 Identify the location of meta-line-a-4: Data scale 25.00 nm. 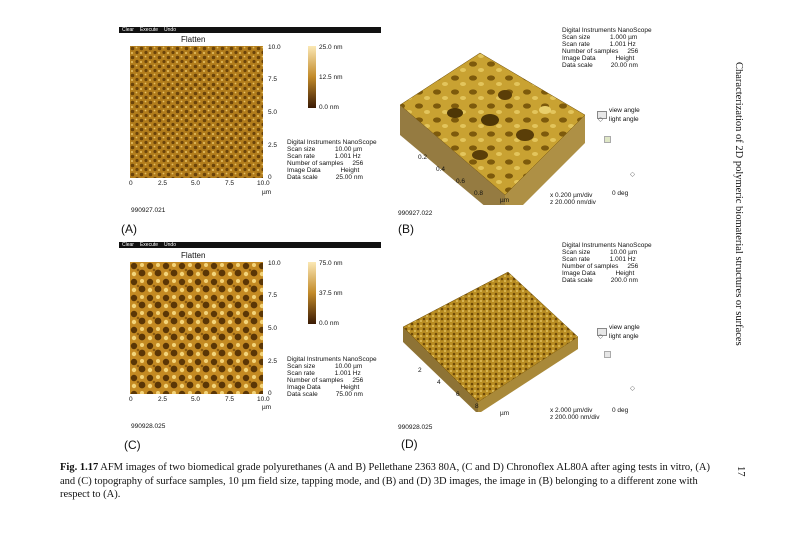
(325, 177).